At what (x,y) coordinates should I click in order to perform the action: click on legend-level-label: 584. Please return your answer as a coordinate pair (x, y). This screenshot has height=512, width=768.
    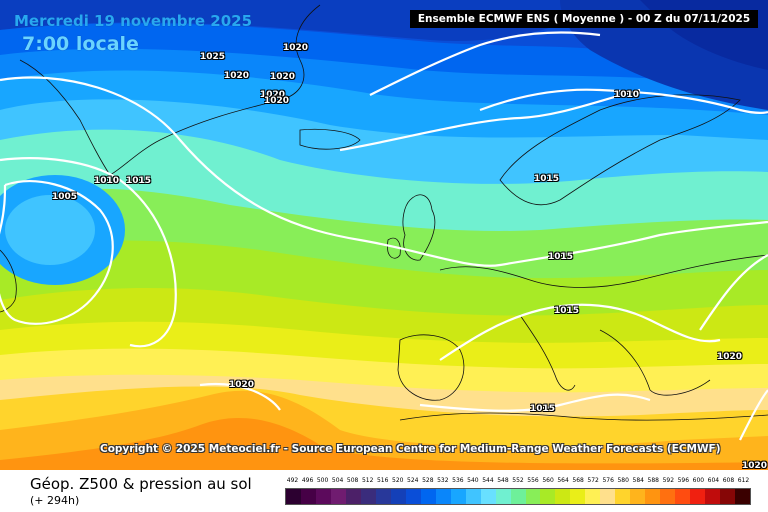
    Looking at the image, I should click on (638, 480).